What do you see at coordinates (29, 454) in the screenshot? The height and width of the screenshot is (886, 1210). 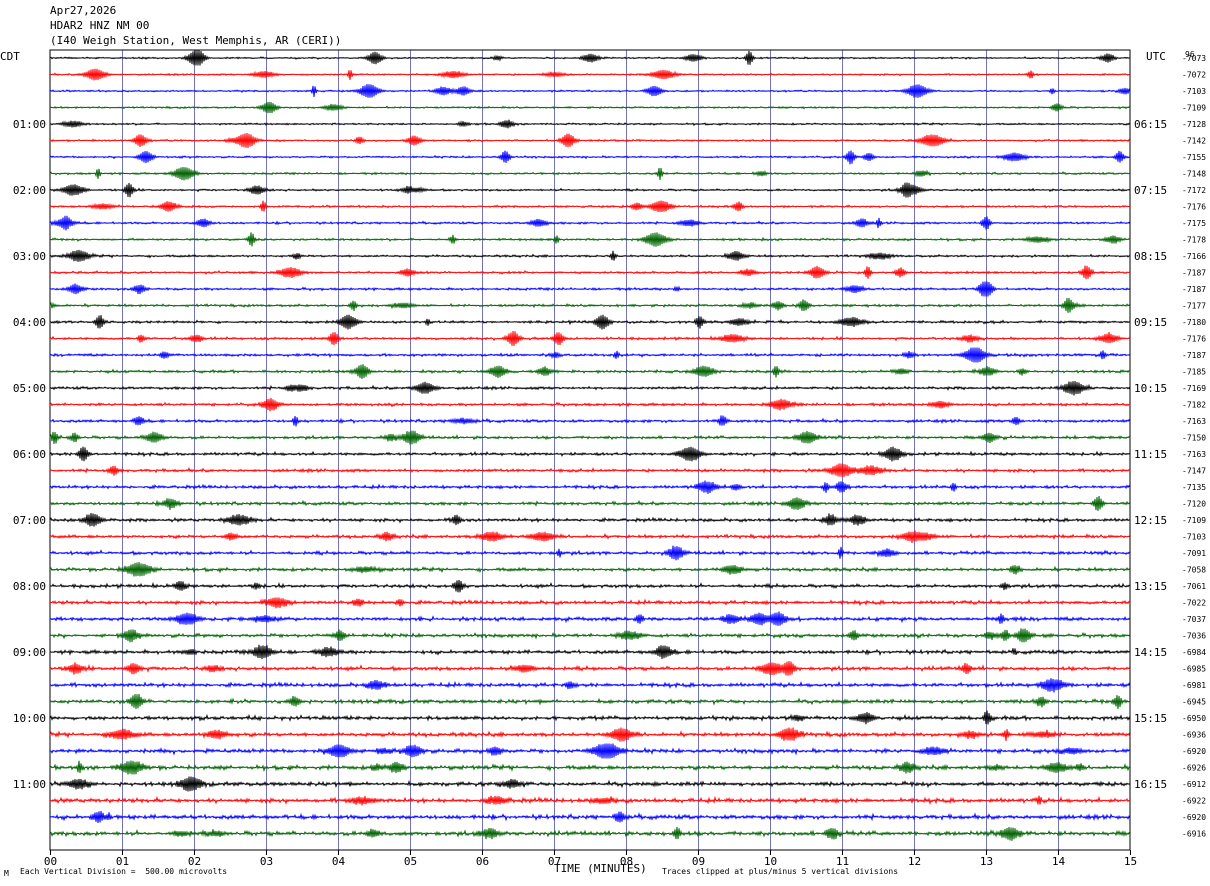 I see `left-time-label: 06:00` at bounding box center [29, 454].